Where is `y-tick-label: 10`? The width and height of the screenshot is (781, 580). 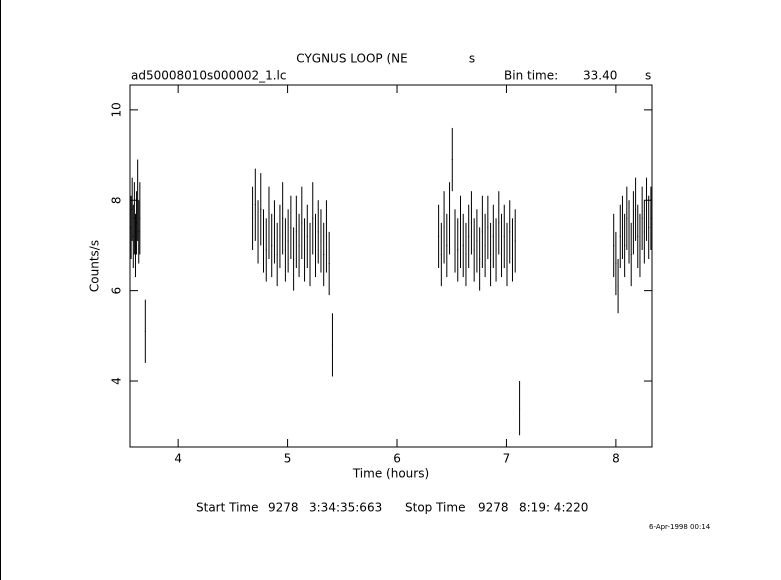 y-tick-label: 10 is located at coordinates (117, 109).